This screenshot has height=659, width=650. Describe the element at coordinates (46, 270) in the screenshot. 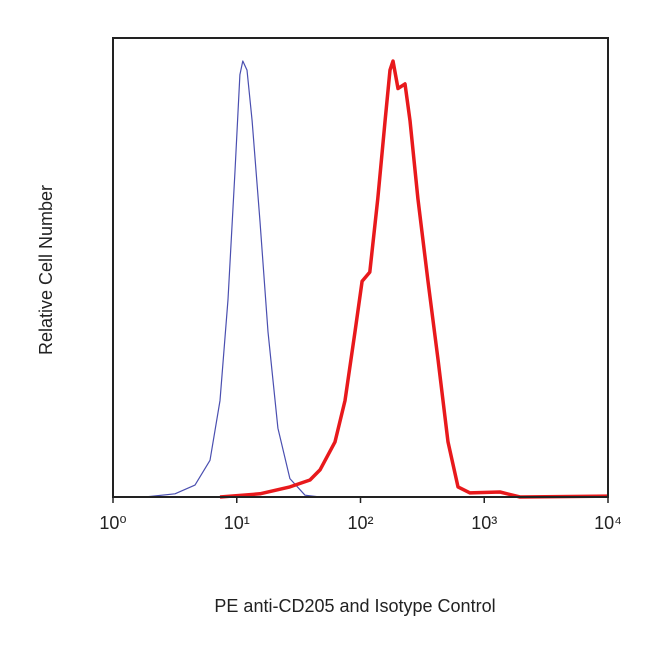

I see `y-axis-title: Relative Cell Number` at that location.